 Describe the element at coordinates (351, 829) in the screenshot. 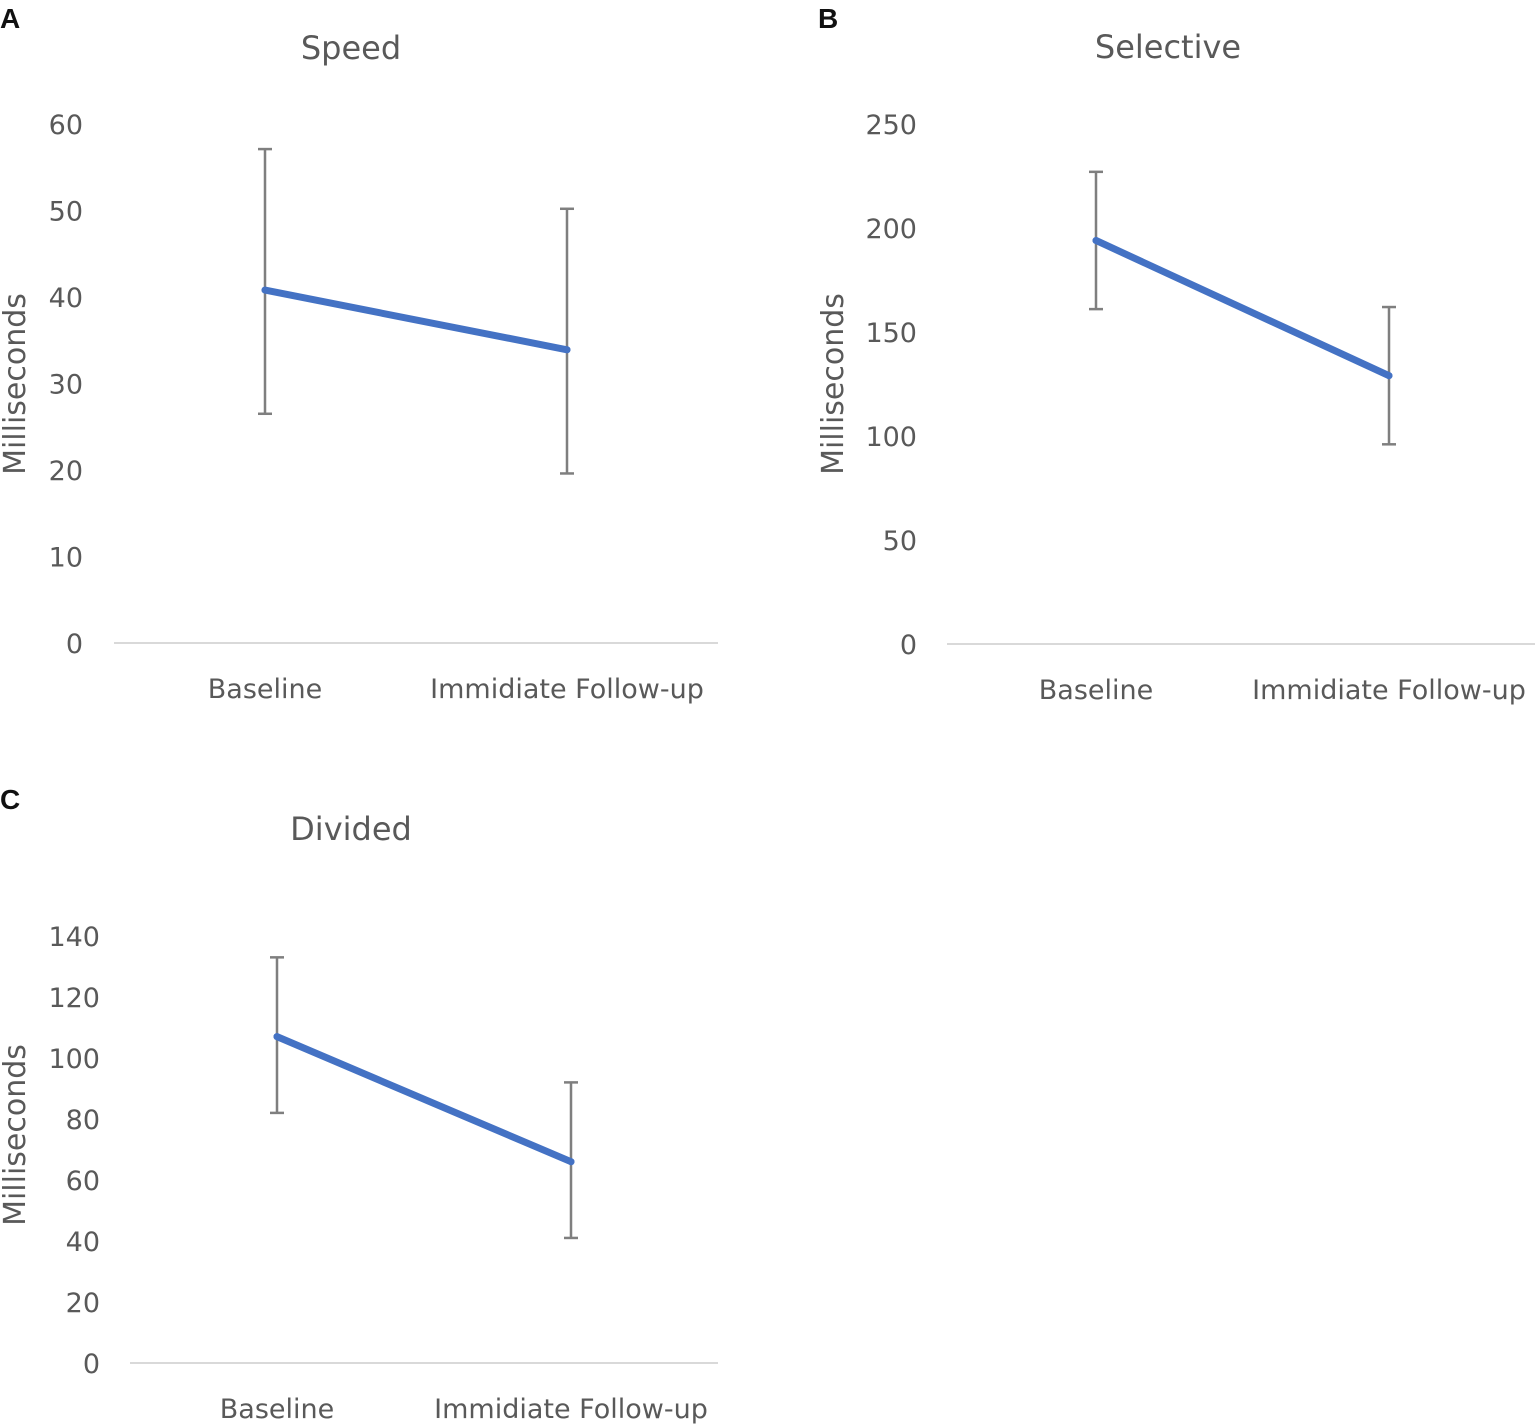

I see `chart-title: Divided` at that location.